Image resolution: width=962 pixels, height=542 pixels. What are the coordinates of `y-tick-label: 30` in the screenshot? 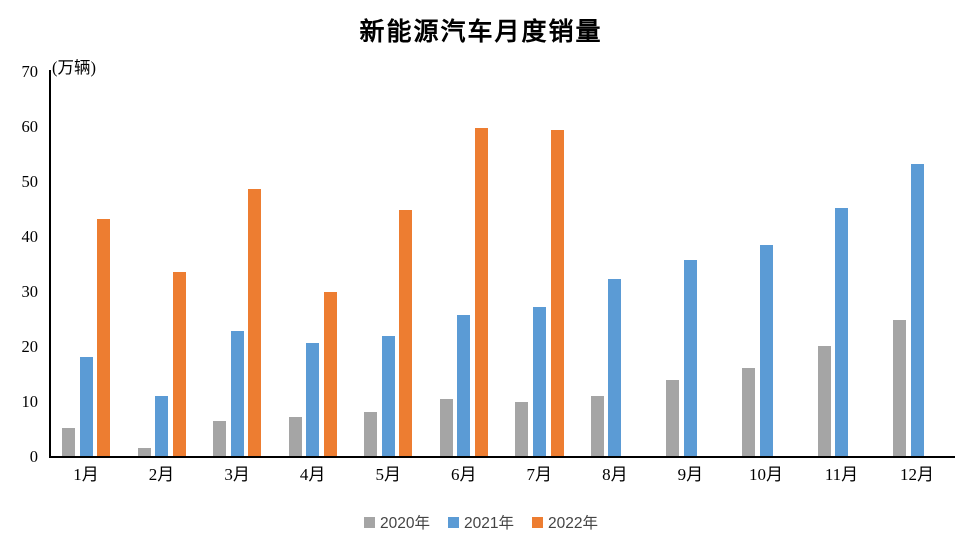 It's located at (30, 291).